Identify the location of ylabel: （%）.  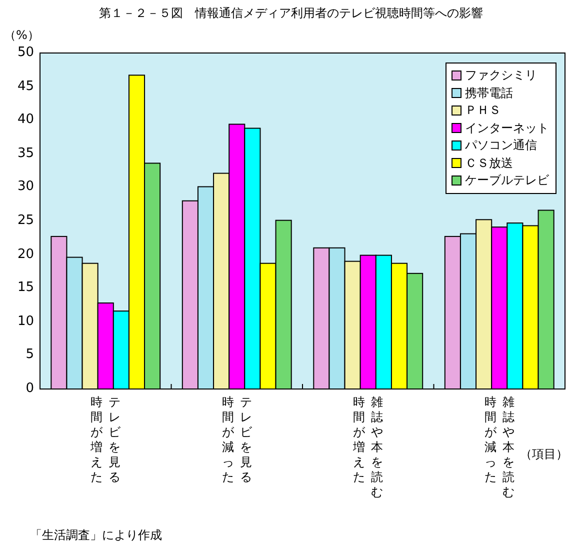
(22, 35).